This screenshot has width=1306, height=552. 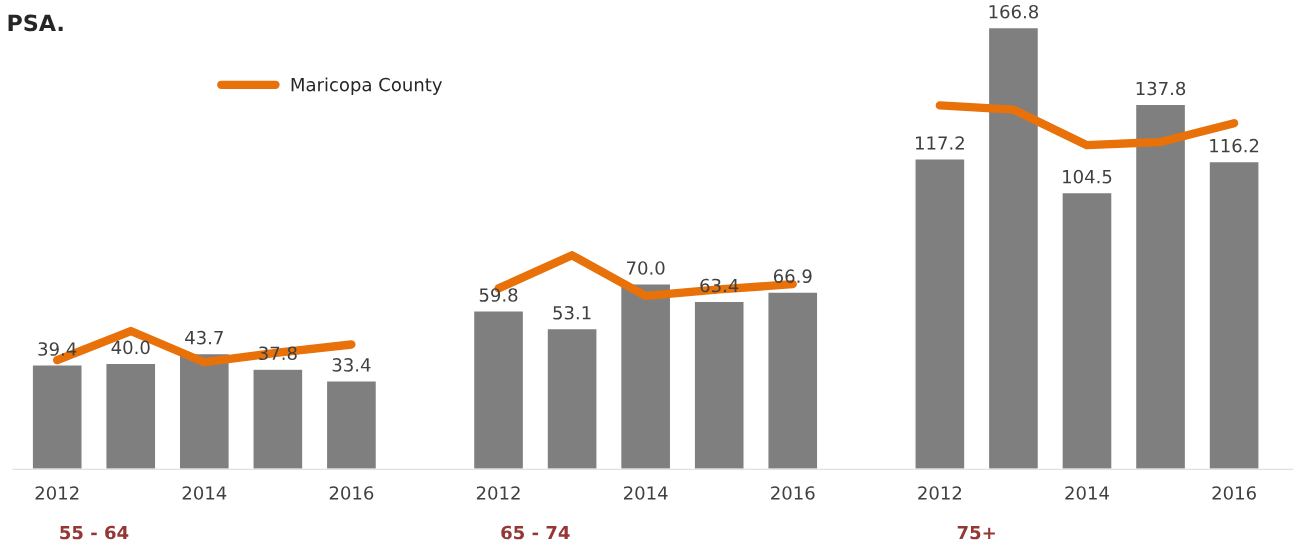 I want to click on data-label: 66.9, so click(x=792, y=276).